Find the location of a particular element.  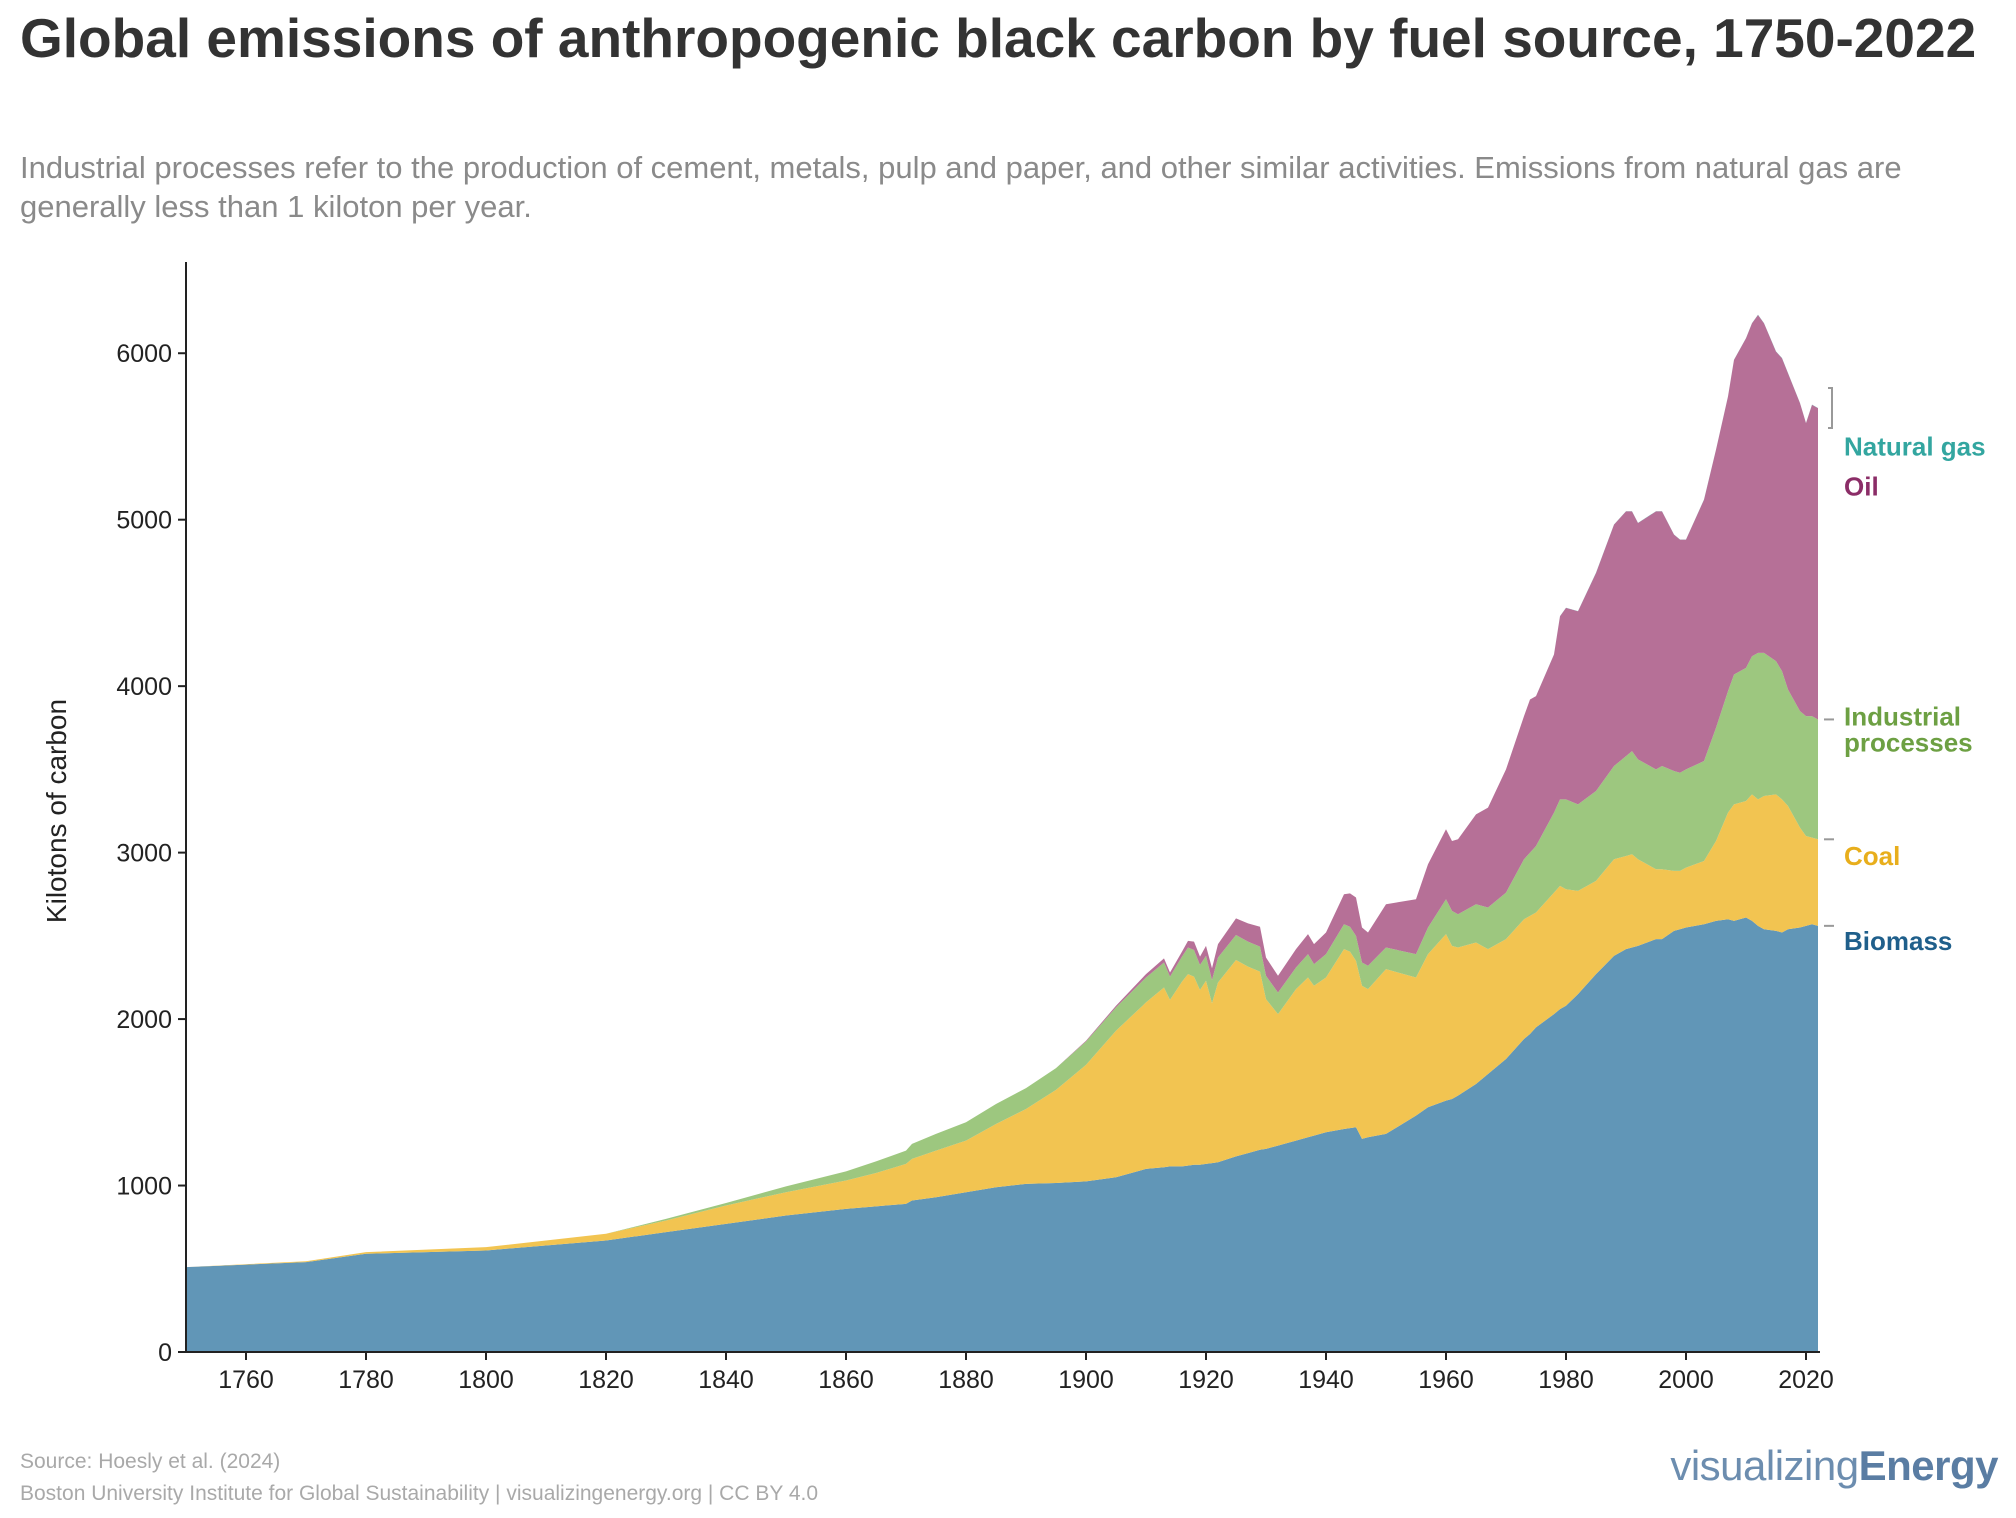

x-tick-label: 1920 is located at coordinates (1206, 1378).